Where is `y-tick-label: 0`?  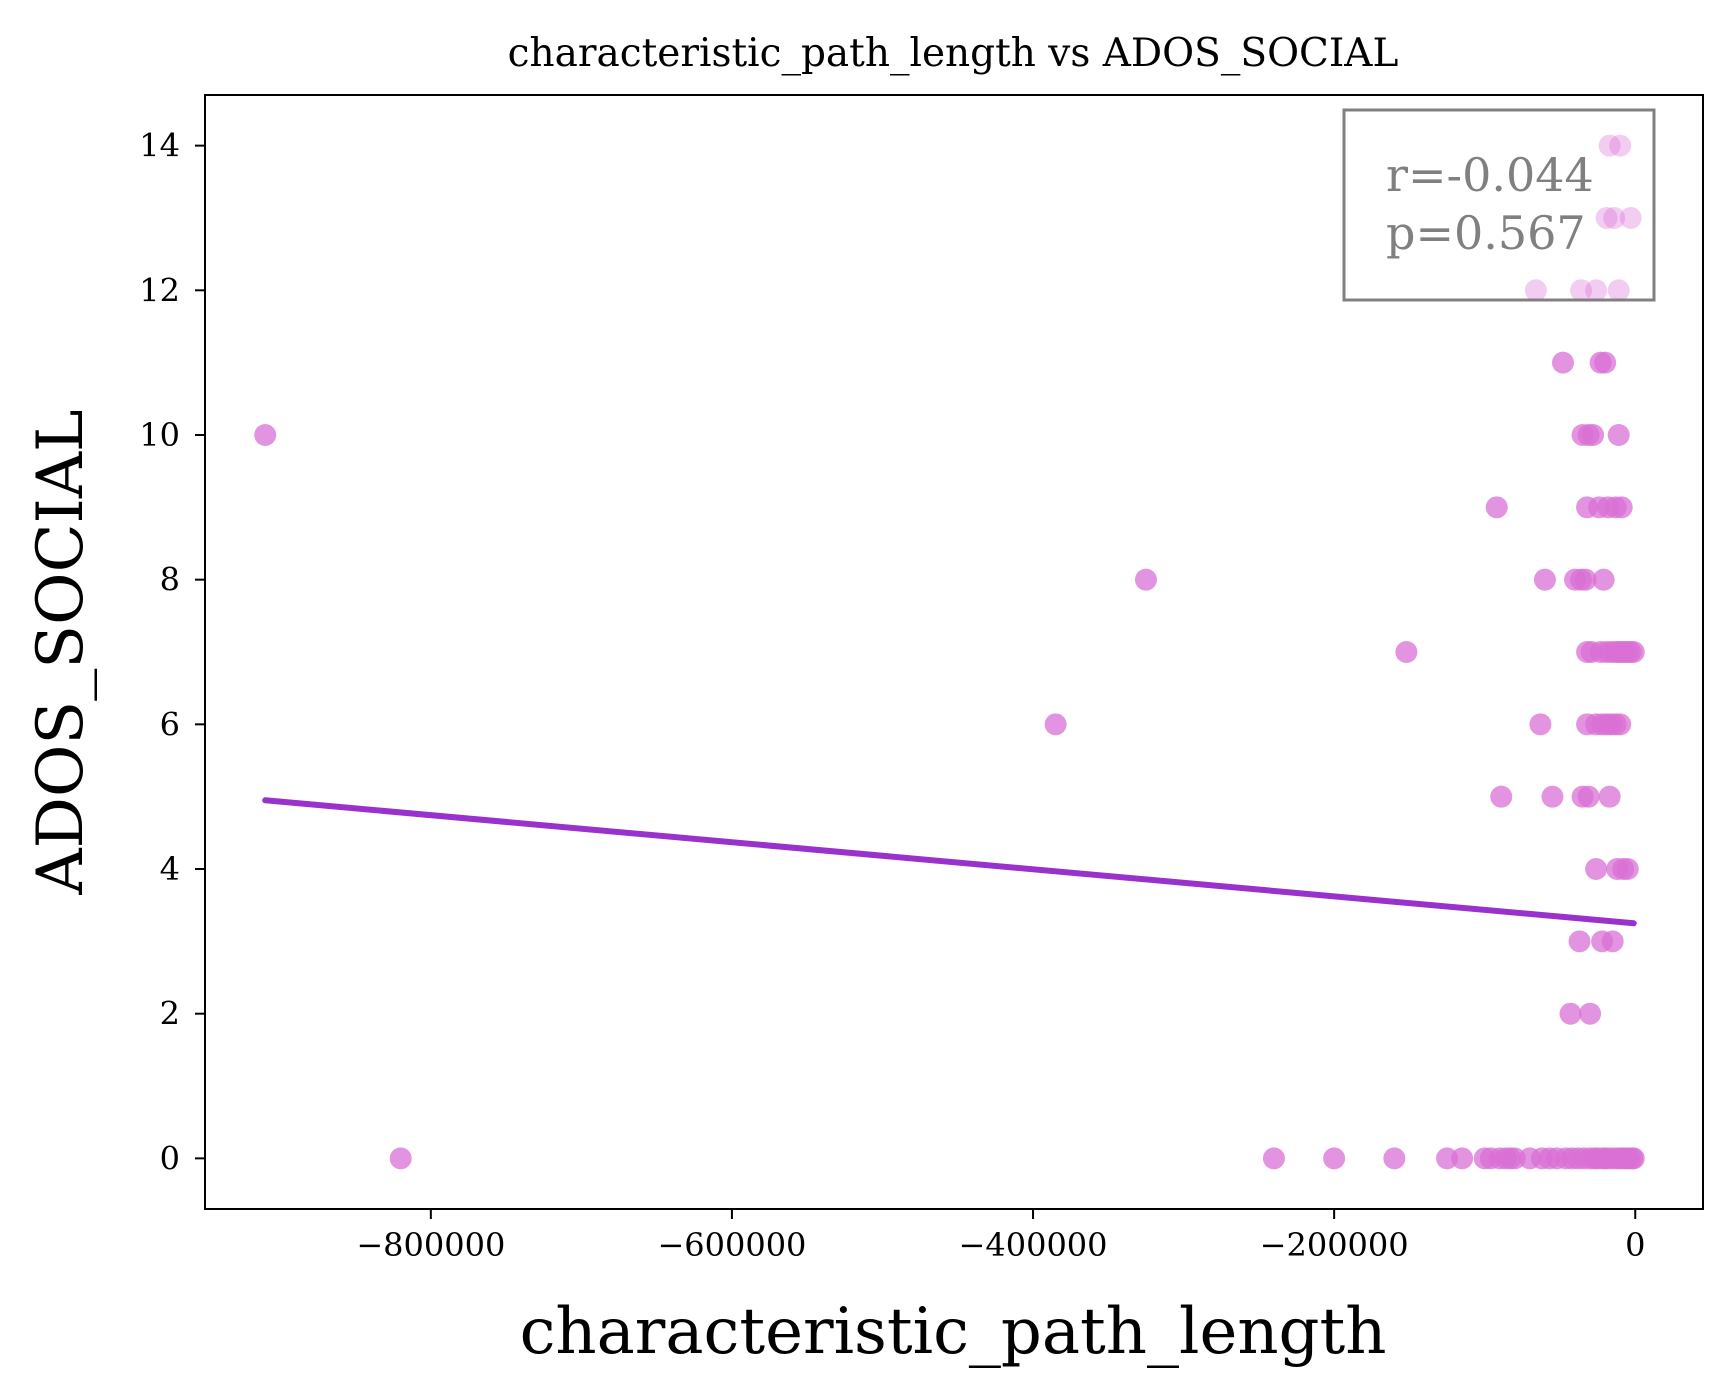
y-tick-label: 0 is located at coordinates (170, 1158).